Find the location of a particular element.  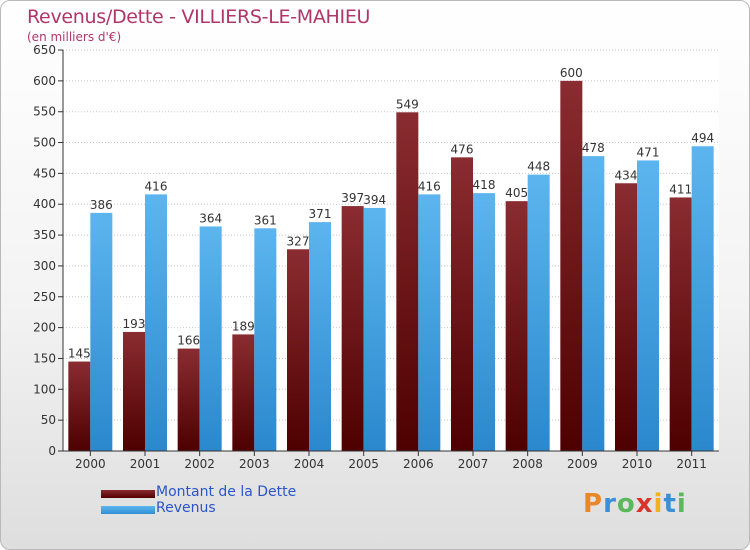

x-tick-label: 2011 is located at coordinates (691, 464).